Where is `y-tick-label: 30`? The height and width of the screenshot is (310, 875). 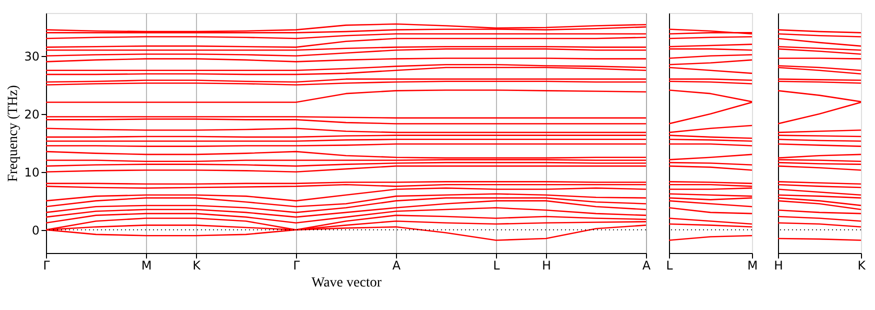 y-tick-label: 30 is located at coordinates (32, 56).